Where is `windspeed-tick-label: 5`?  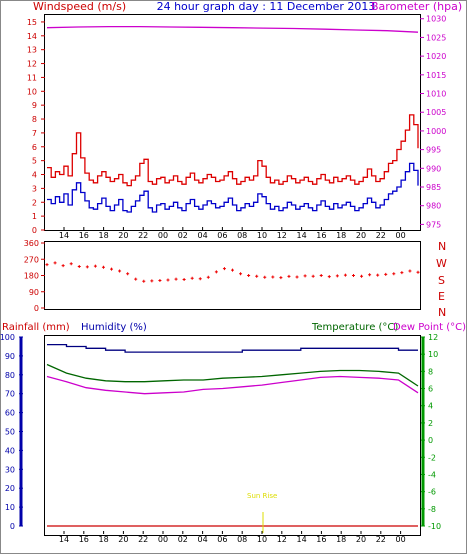
windspeed-tick-label: 5 is located at coordinates (34, 161).